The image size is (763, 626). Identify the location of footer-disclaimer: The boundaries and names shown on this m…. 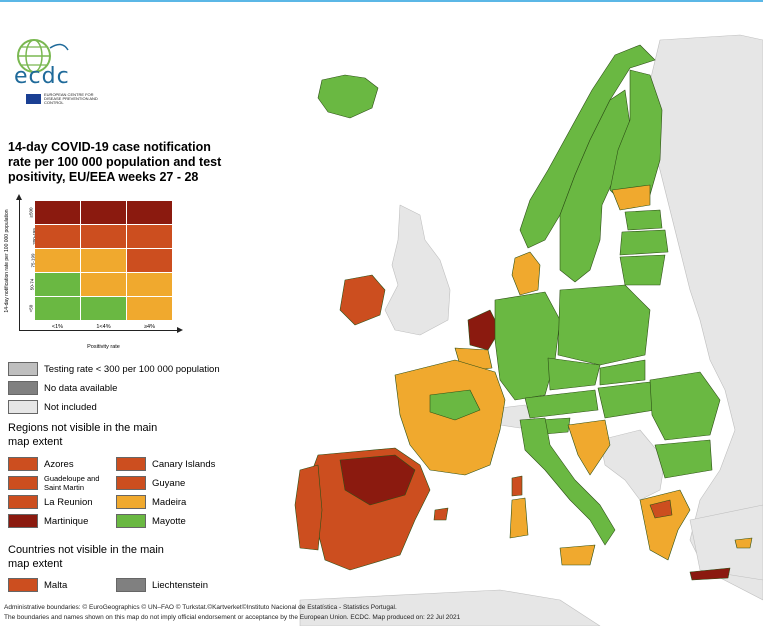
(232, 617).